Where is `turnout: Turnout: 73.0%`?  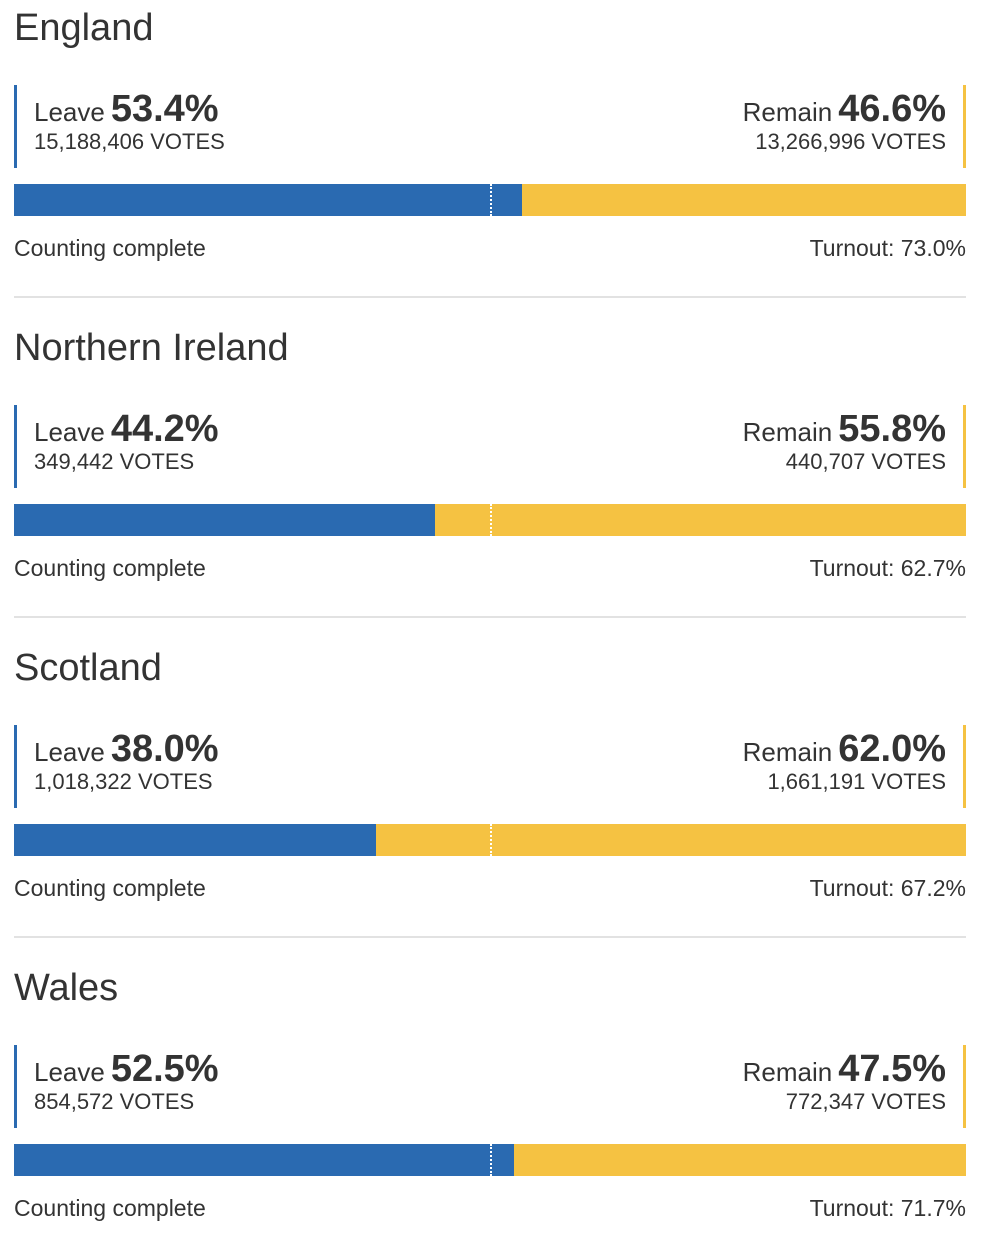 turnout: Turnout: 73.0% is located at coordinates (887, 248).